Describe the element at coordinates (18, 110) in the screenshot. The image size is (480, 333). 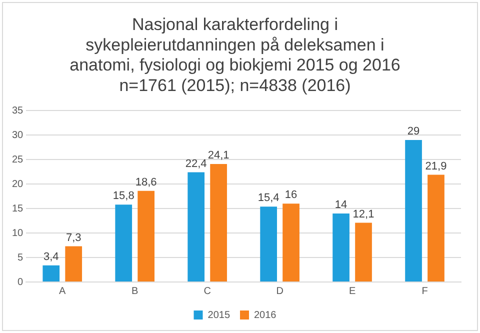
I see `y-tick-label: 35` at that location.